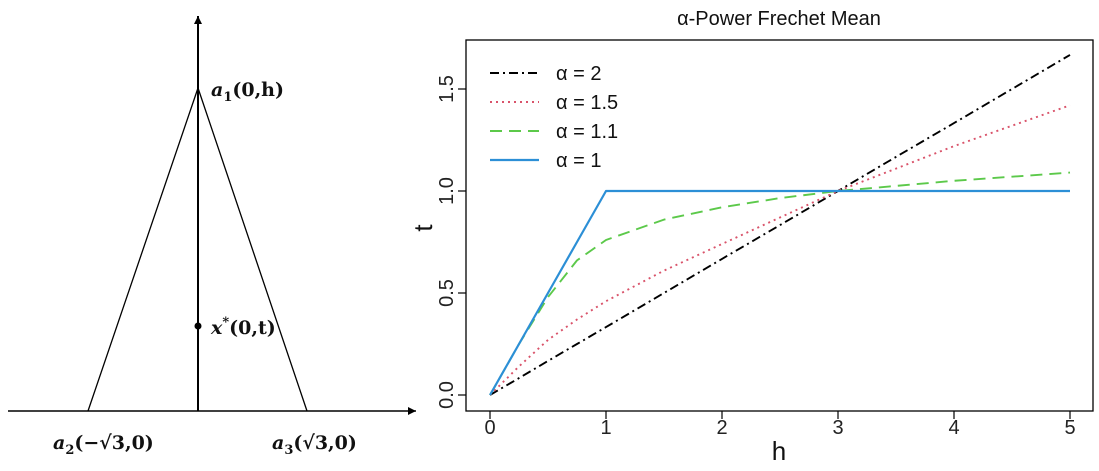 This screenshot has height=471, width=1099. I want to click on y-tick-label: 0.5, so click(447, 293).